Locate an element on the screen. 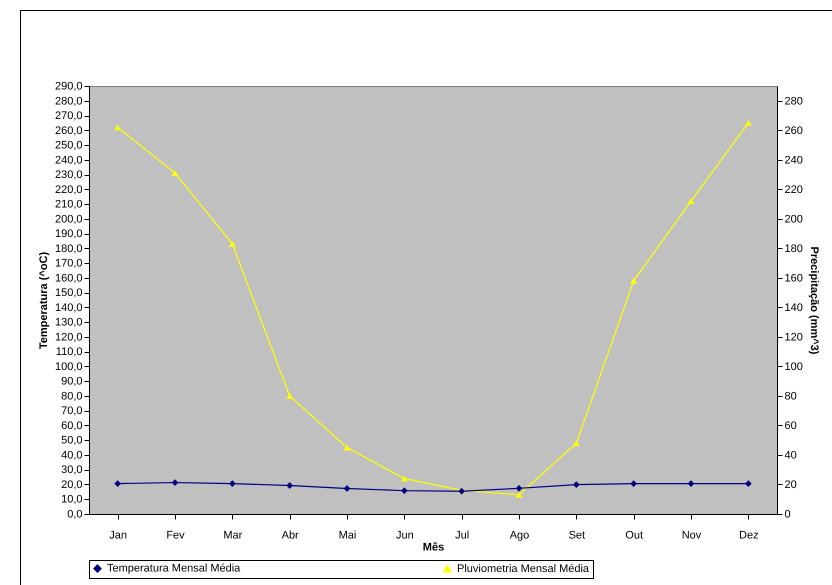 This screenshot has width=832, height=585. y-tick-label: 160,0 is located at coordinates (68, 278).